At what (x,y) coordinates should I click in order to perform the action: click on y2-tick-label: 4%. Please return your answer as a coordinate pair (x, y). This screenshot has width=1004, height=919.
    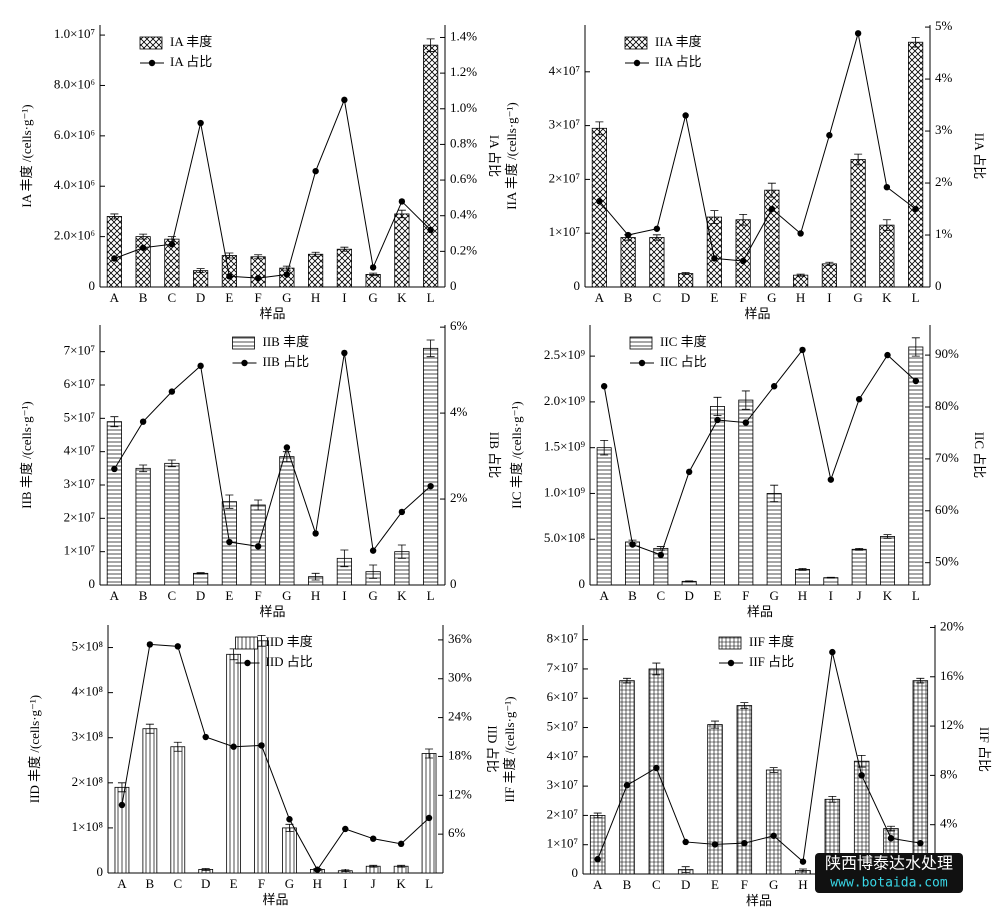
    Looking at the image, I should click on (949, 823).